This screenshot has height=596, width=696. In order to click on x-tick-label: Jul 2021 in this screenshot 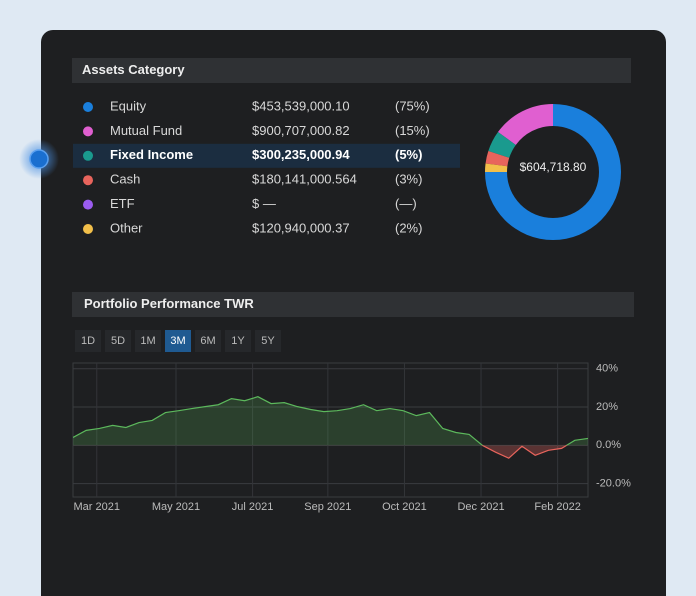, I will do `click(253, 507)`.